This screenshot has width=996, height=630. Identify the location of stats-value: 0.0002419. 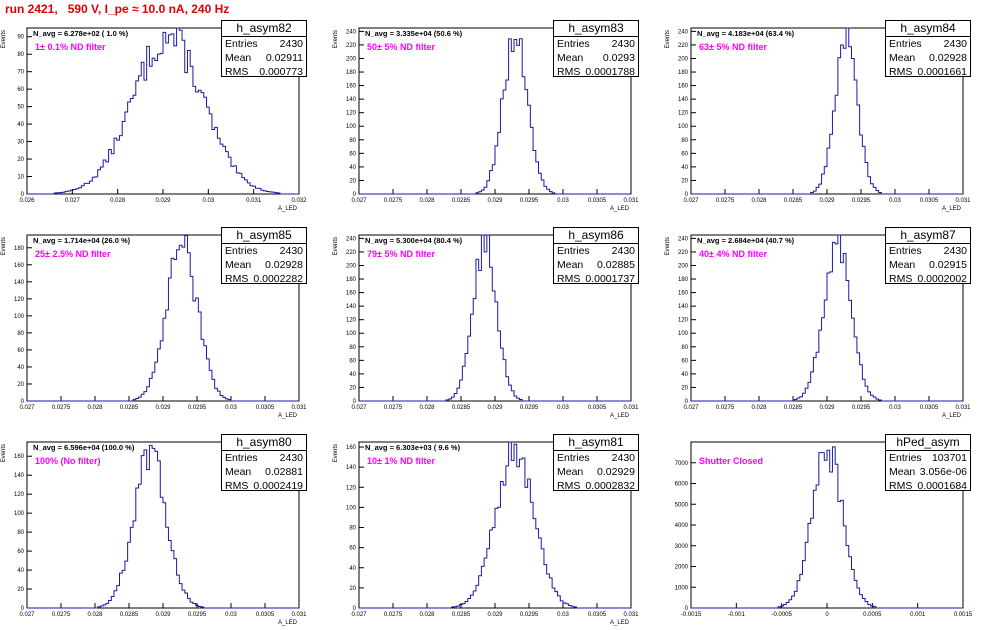
(278, 486).